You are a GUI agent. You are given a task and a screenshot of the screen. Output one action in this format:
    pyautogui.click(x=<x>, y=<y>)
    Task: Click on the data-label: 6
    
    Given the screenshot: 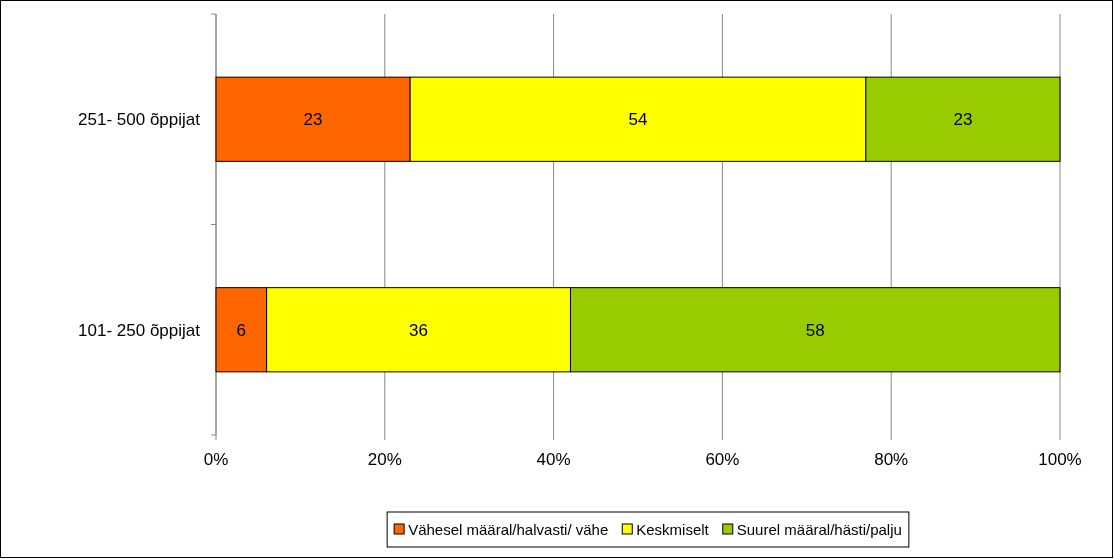 What is the action you would take?
    pyautogui.click(x=241, y=330)
    